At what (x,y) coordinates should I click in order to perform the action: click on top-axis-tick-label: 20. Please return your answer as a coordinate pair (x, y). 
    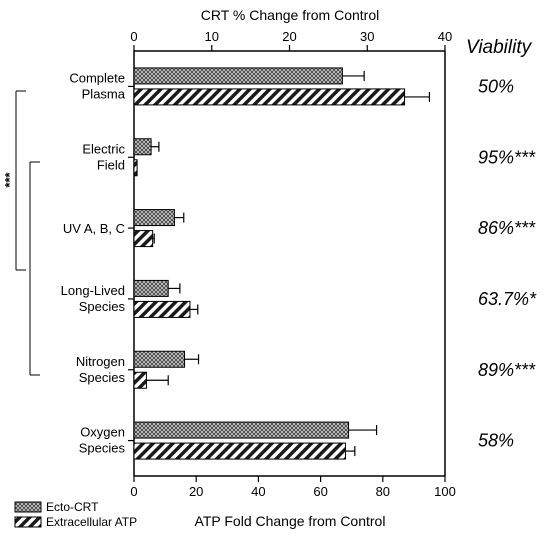
    Looking at the image, I should click on (289, 36).